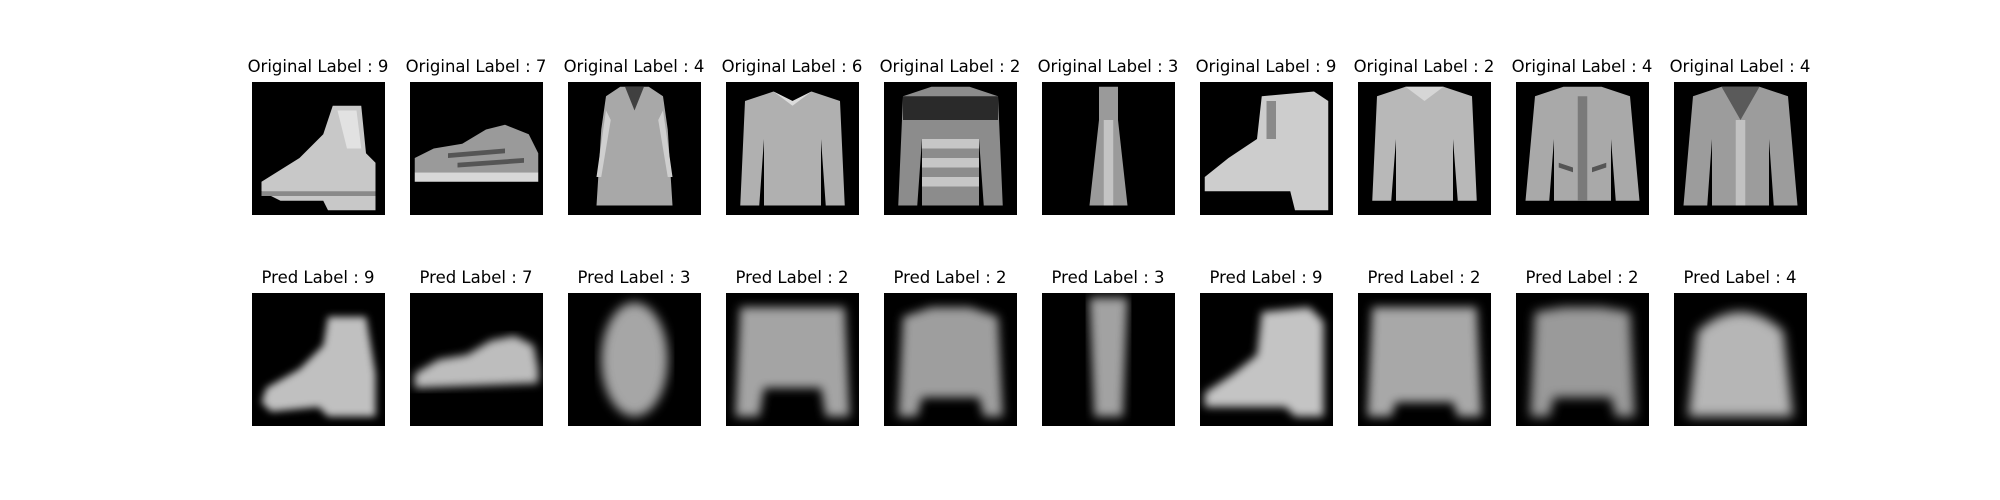 Image resolution: width=2000 pixels, height=500 pixels. Describe the element at coordinates (476, 66) in the screenshot. I see `subplot-title: Original Label : 7` at that location.